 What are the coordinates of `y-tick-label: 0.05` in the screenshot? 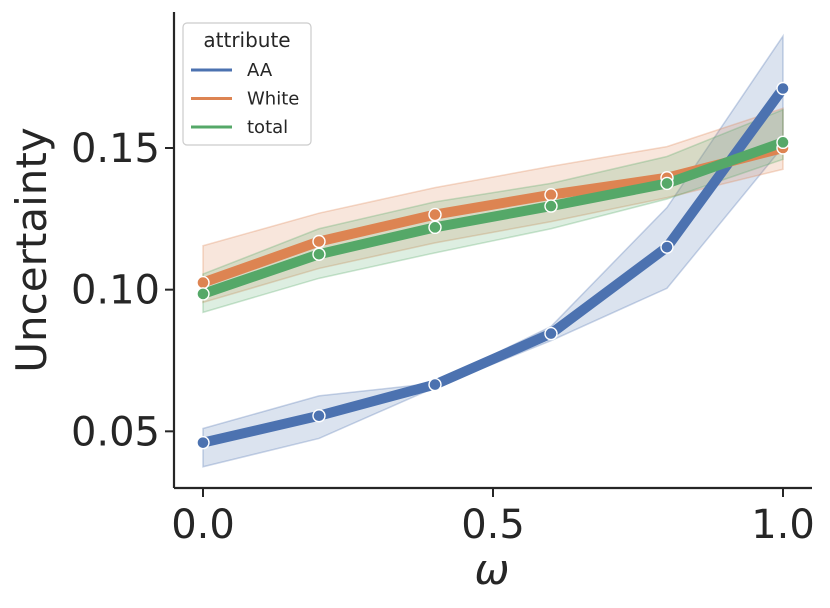 It's located at (115, 432).